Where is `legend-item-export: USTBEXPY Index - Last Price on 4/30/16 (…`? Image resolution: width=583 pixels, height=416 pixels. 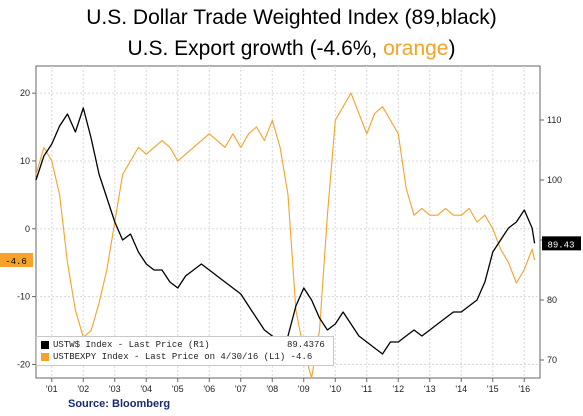 legend-item-export: USTBEXPY Index - Last Price on 4/30/16 (… is located at coordinates (176, 357).